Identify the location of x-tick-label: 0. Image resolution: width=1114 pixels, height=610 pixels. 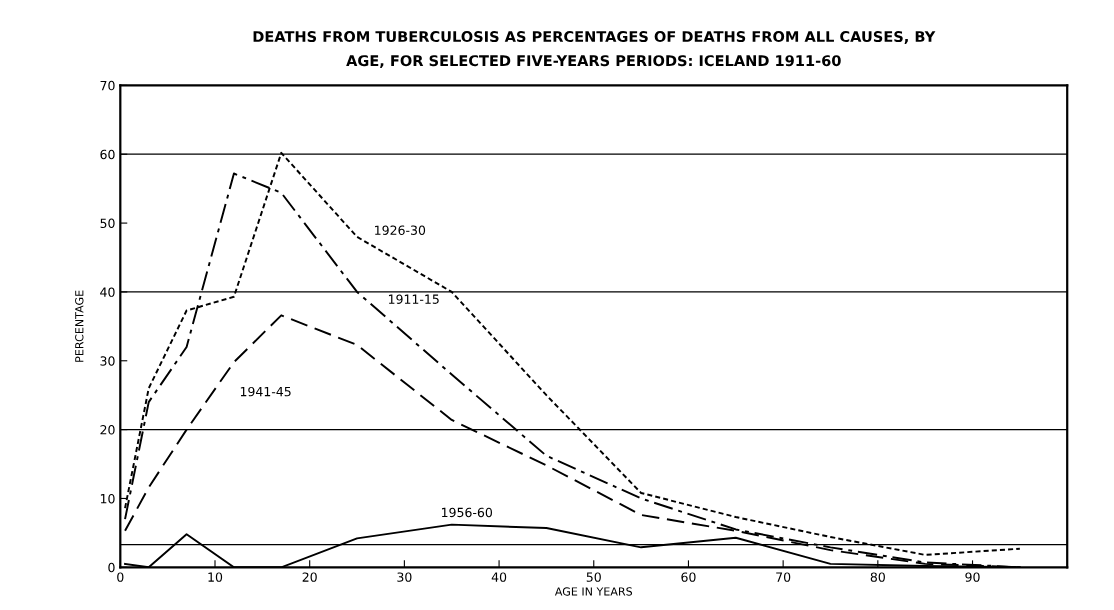
(120, 577).